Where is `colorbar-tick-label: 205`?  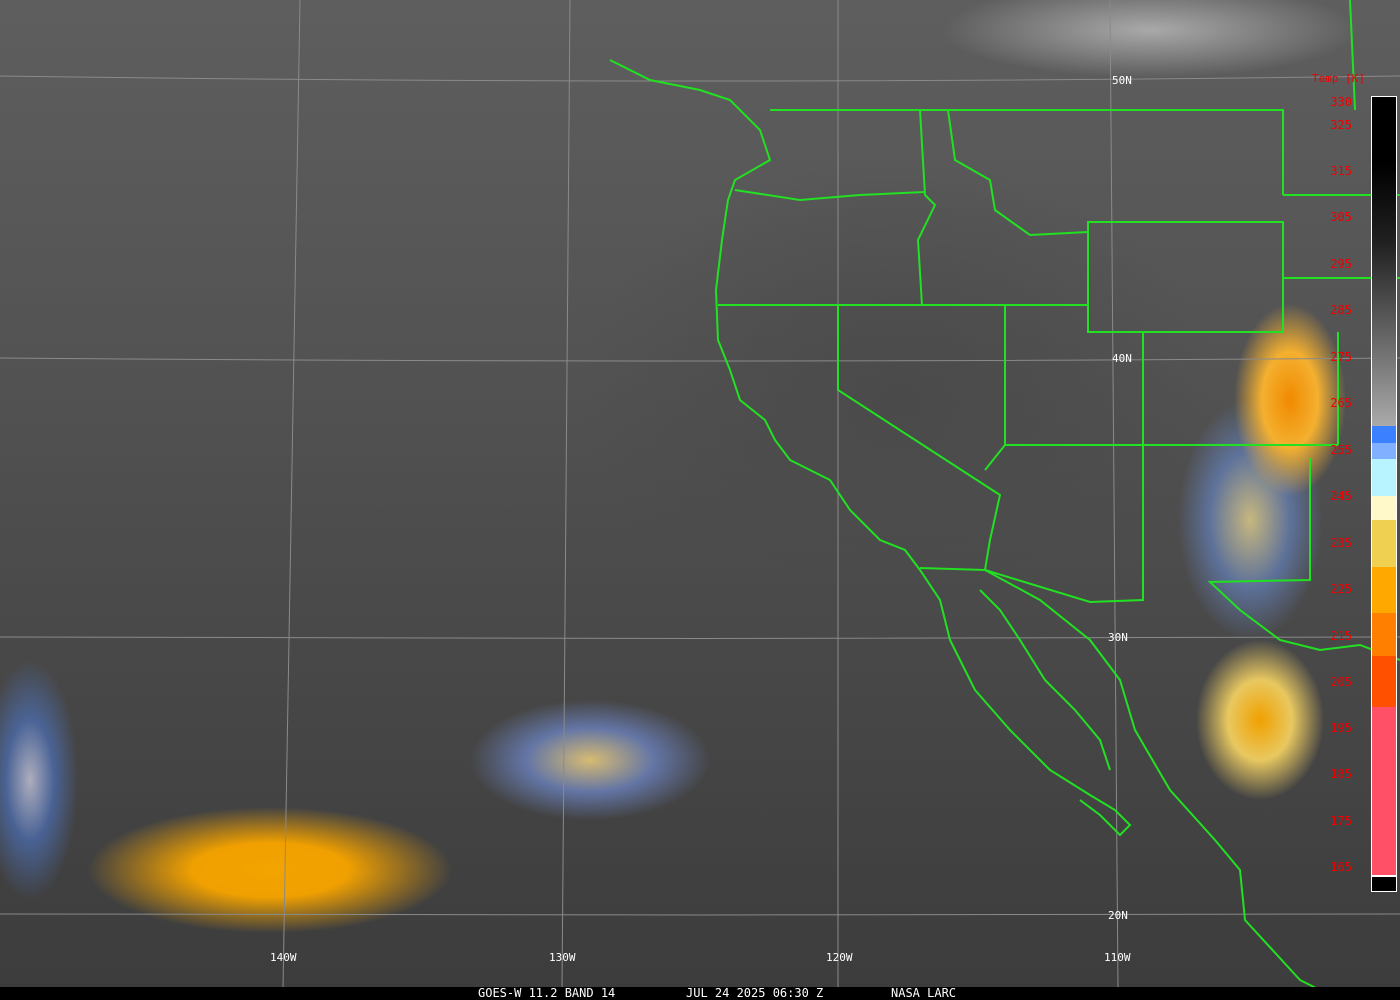 colorbar-tick-label: 205 is located at coordinates (1341, 682).